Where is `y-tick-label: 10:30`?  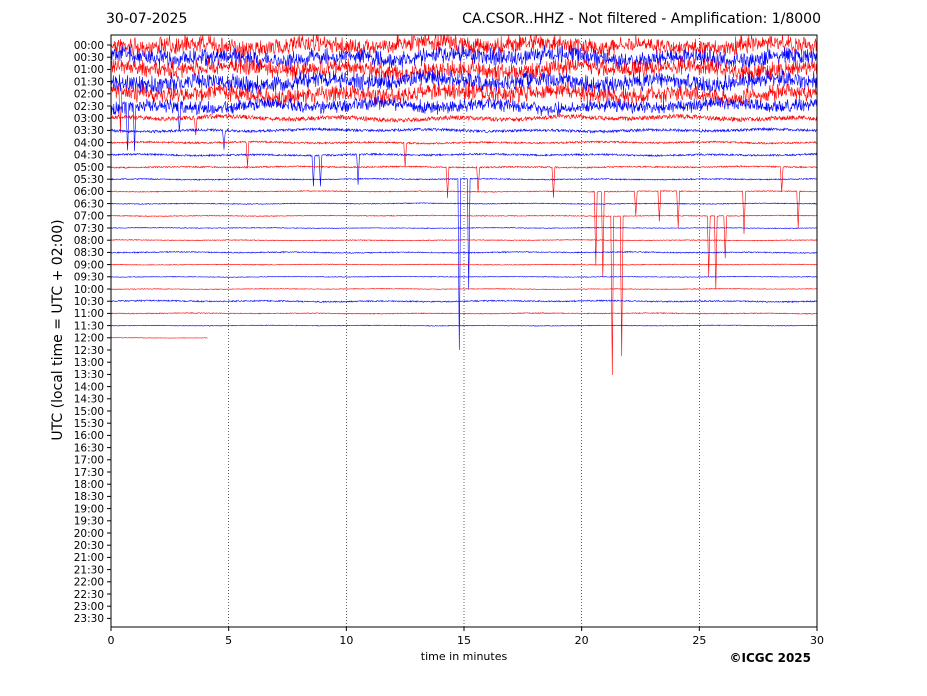
y-tick-label: 10:30 is located at coordinates (89, 302).